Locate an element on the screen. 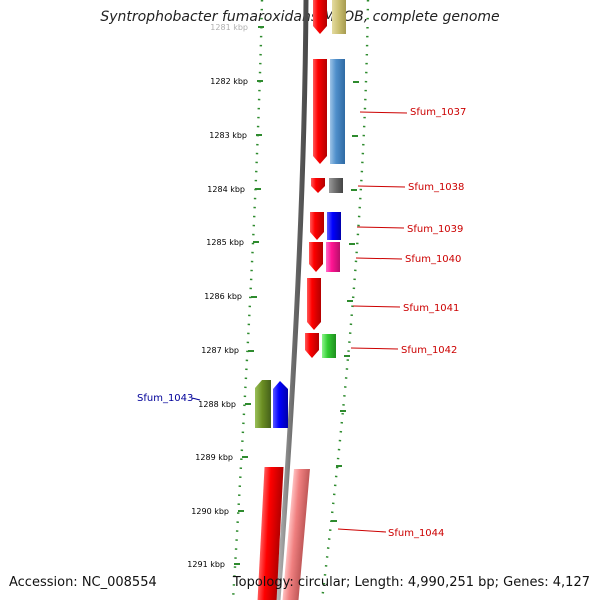 The image size is (600, 600). gene-label-sfum-1039: Sfum_1039 is located at coordinates (435, 229).